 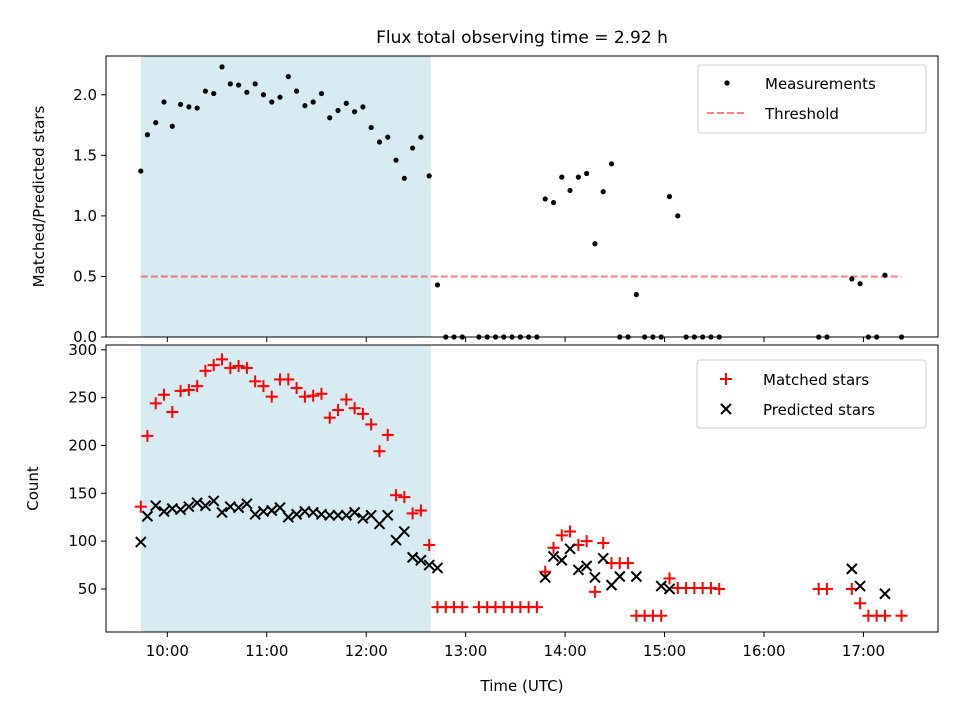 I want to click on count-xtick-label: 16:00, so click(x=763, y=651).